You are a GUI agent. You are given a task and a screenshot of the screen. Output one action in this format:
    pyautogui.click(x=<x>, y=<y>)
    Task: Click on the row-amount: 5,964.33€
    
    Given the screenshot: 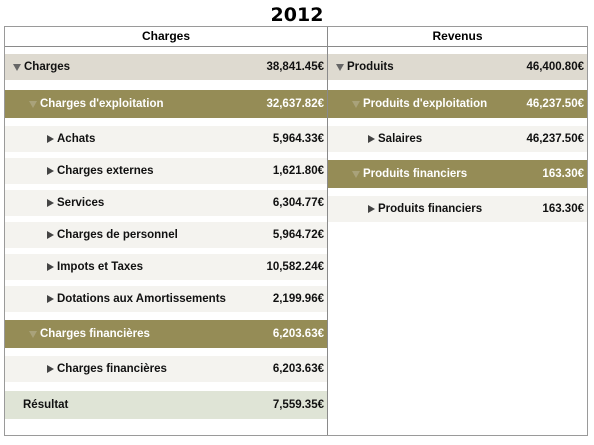 What is the action you would take?
    pyautogui.click(x=298, y=139)
    